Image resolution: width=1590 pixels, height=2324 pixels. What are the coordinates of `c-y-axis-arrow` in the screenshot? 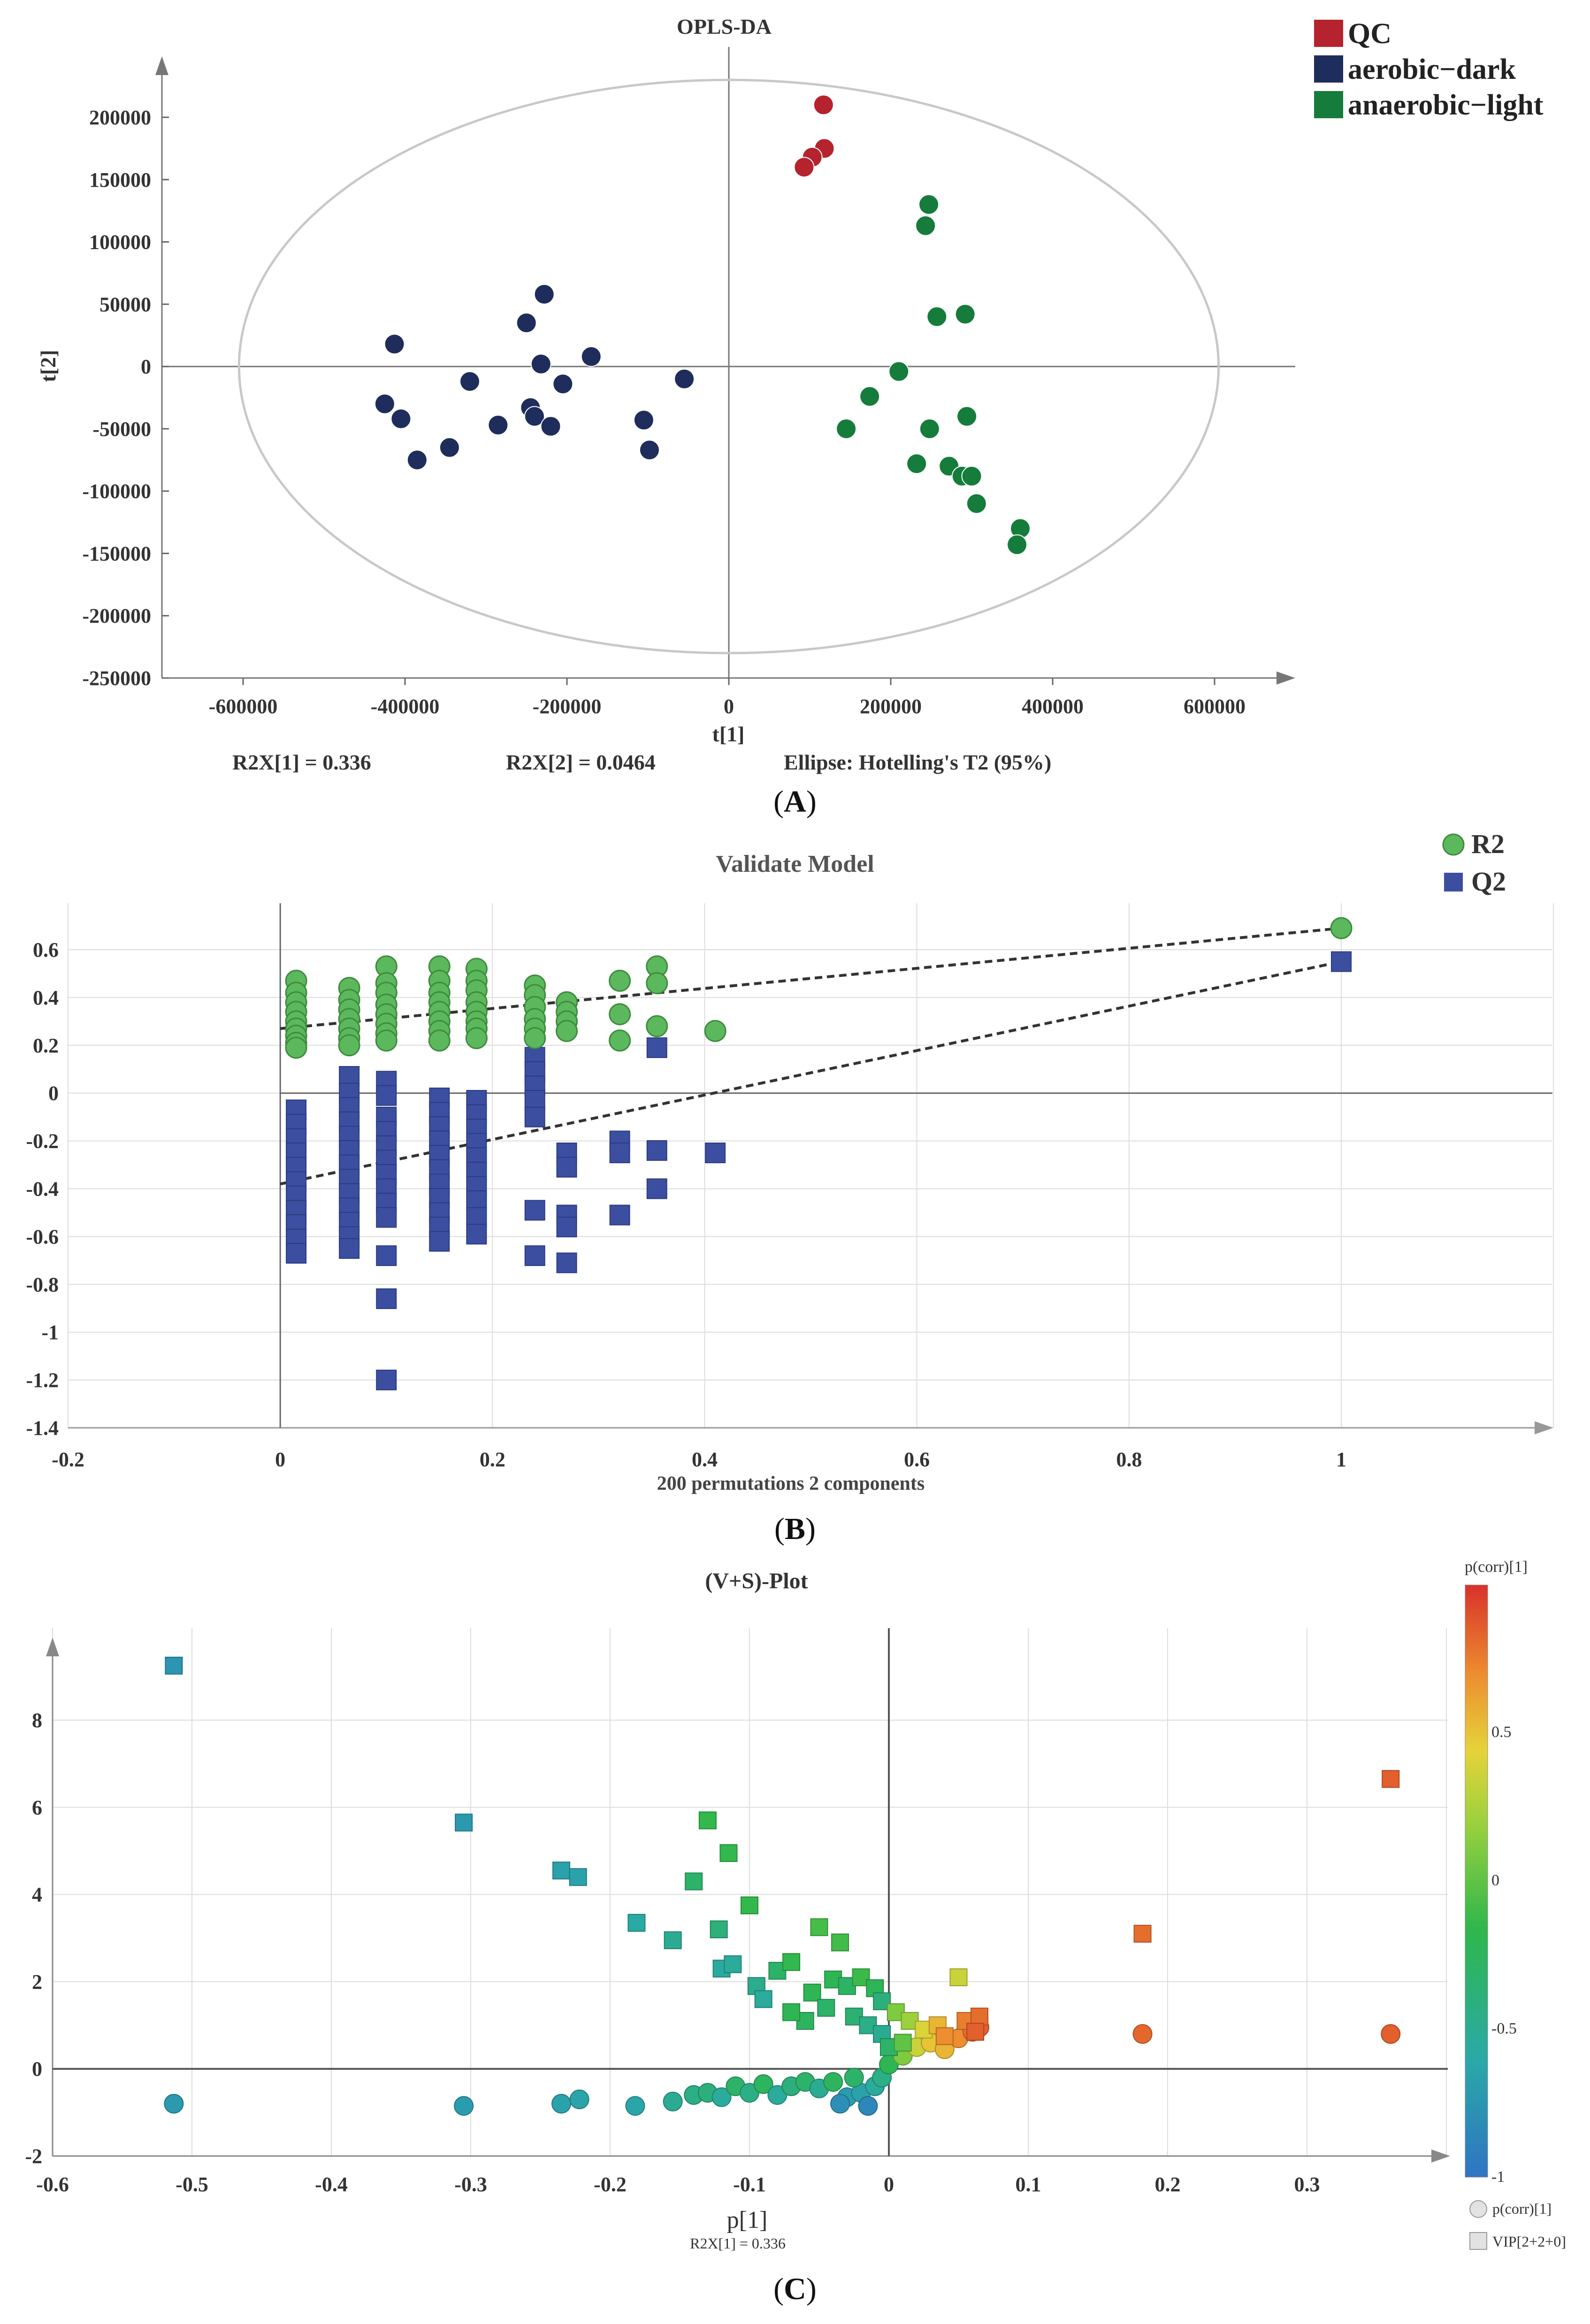 It's located at (52, 1647).